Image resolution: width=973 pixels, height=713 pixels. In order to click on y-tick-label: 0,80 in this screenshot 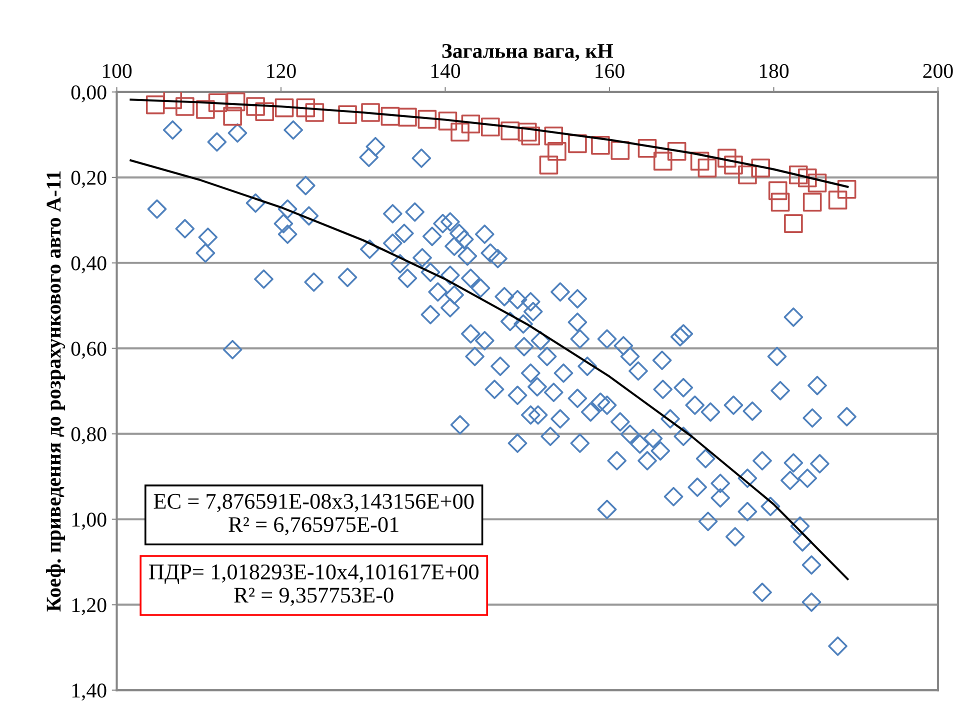, I will do `click(88, 435)`.